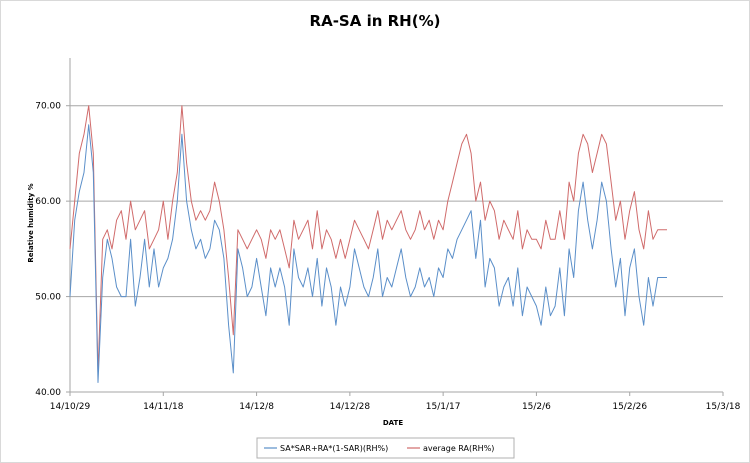  I want to click on legend-box, so click(385, 448).